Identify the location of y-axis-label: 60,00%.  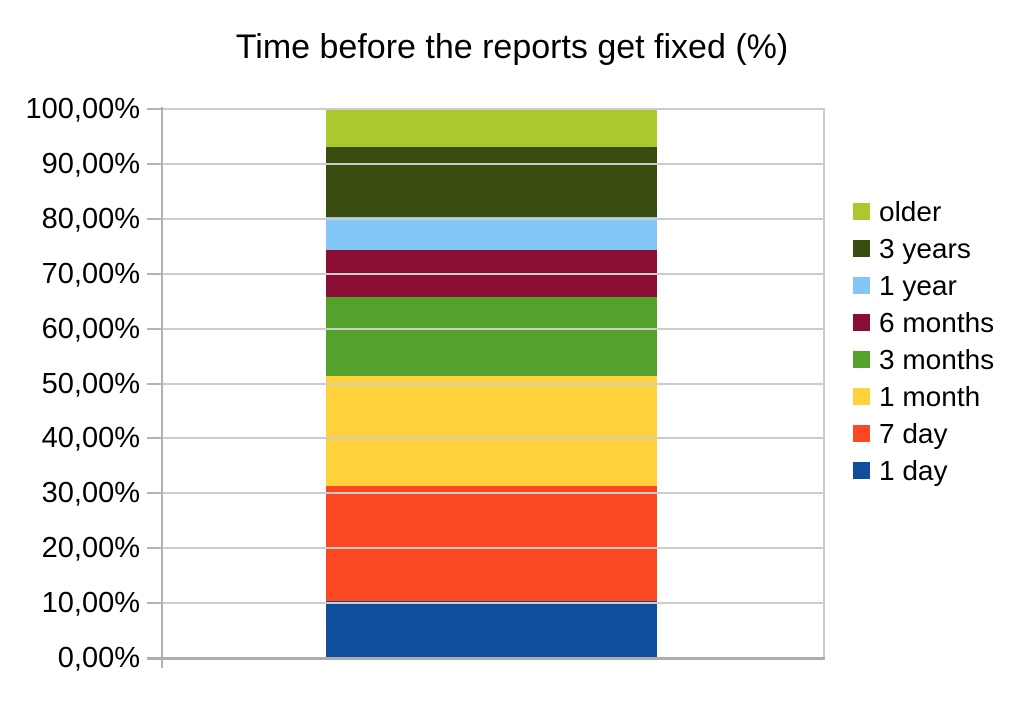
(90, 328).